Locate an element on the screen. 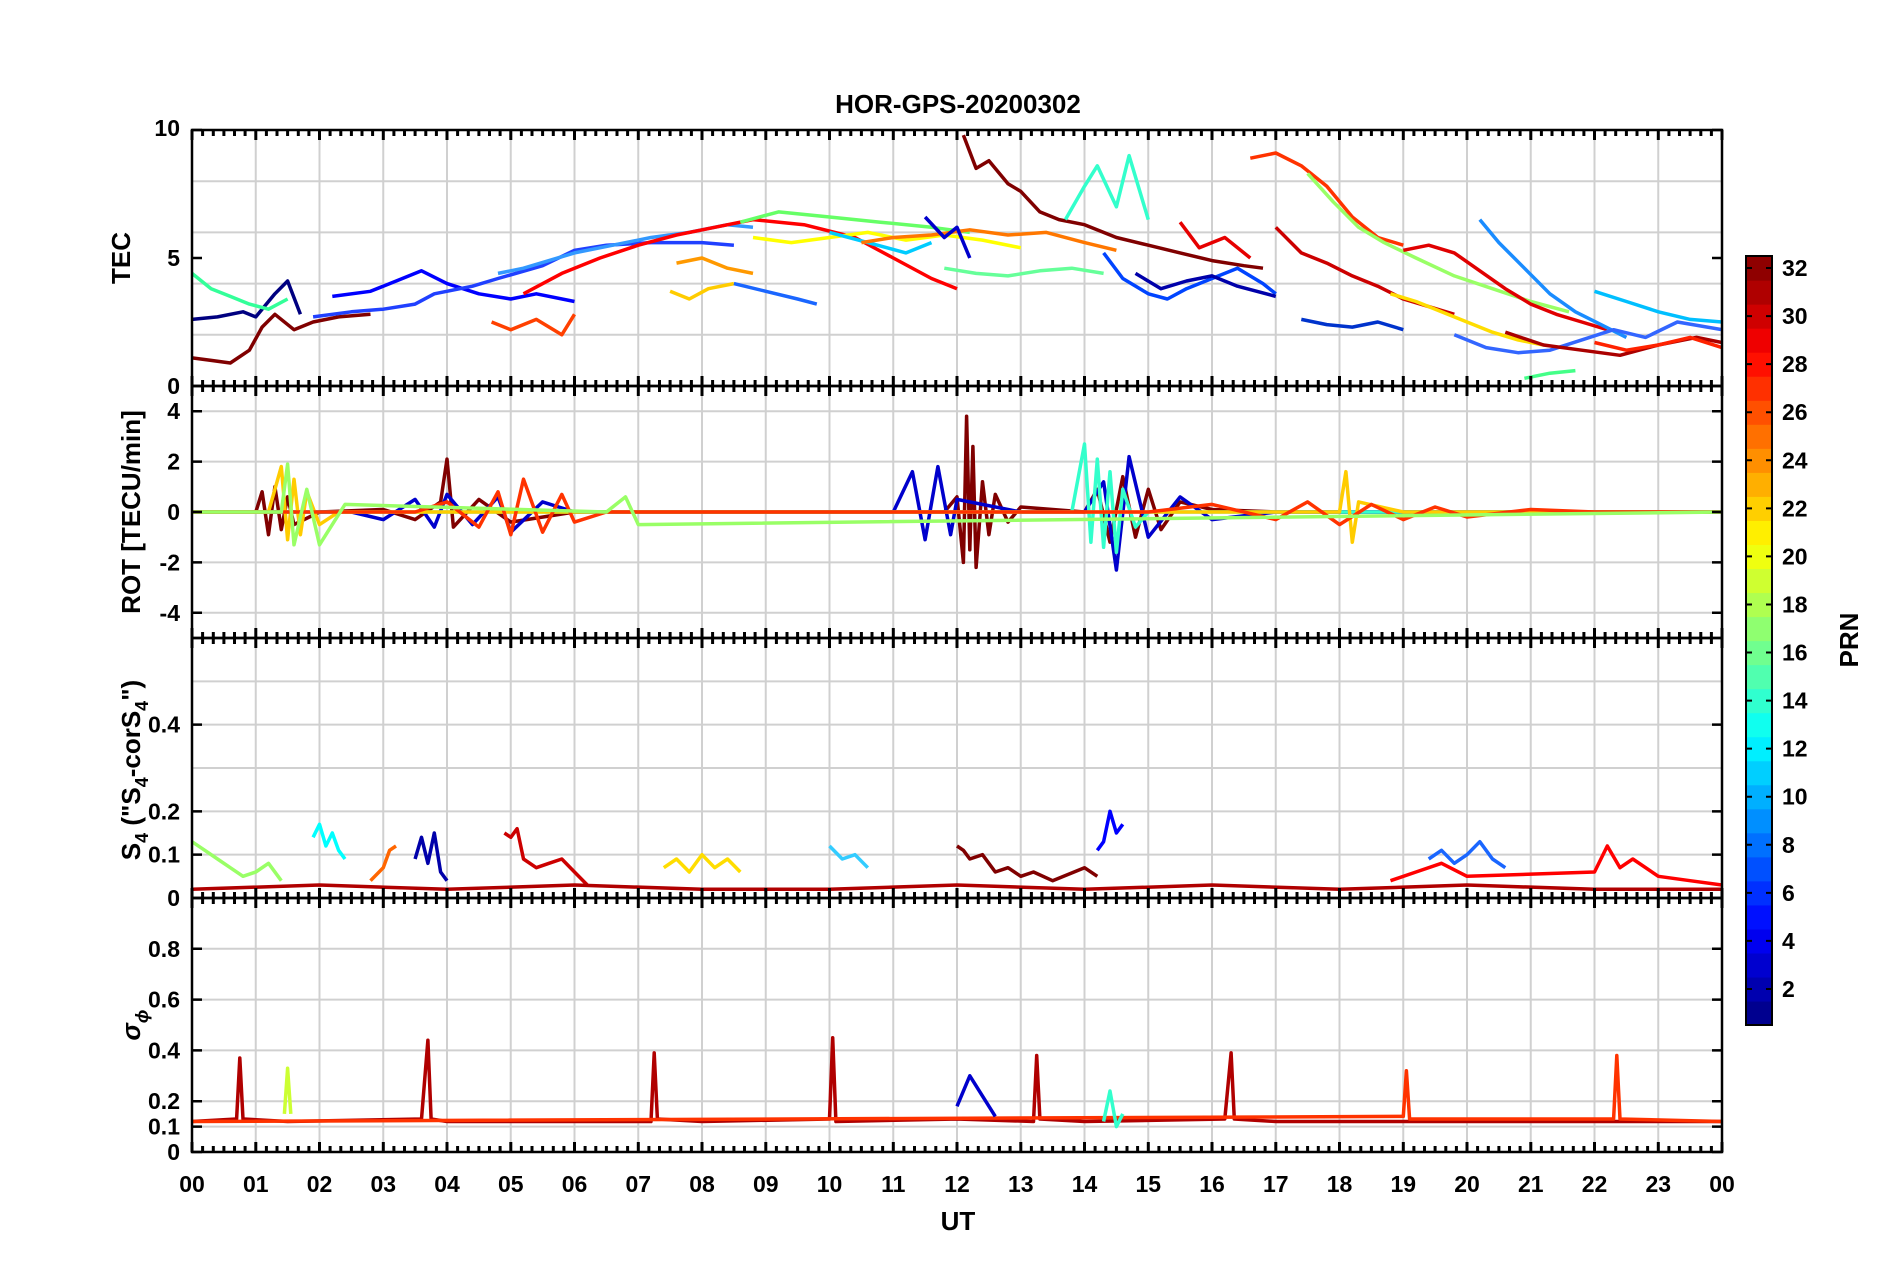  y-tick-label: 2 is located at coordinates (173, 462).